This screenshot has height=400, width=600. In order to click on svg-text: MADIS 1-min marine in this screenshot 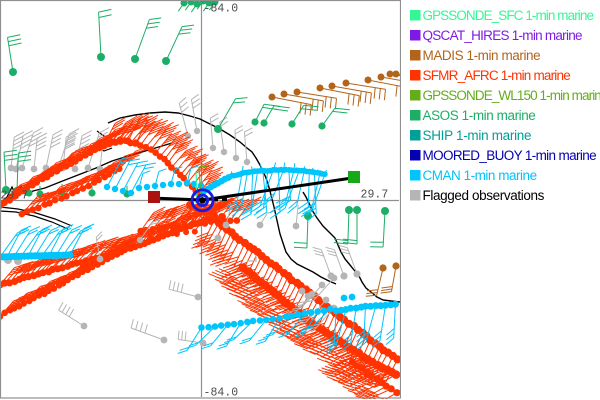, I will do `click(482, 55)`.